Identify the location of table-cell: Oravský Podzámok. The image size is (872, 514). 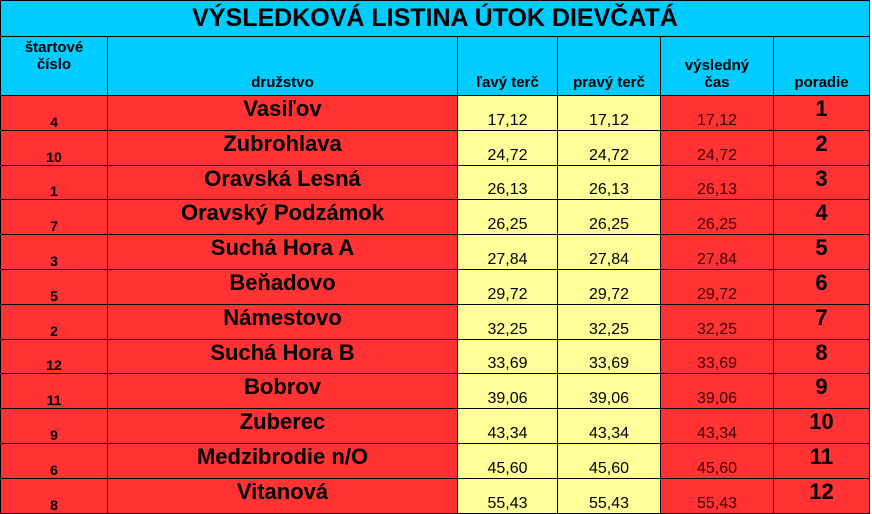
(282, 217).